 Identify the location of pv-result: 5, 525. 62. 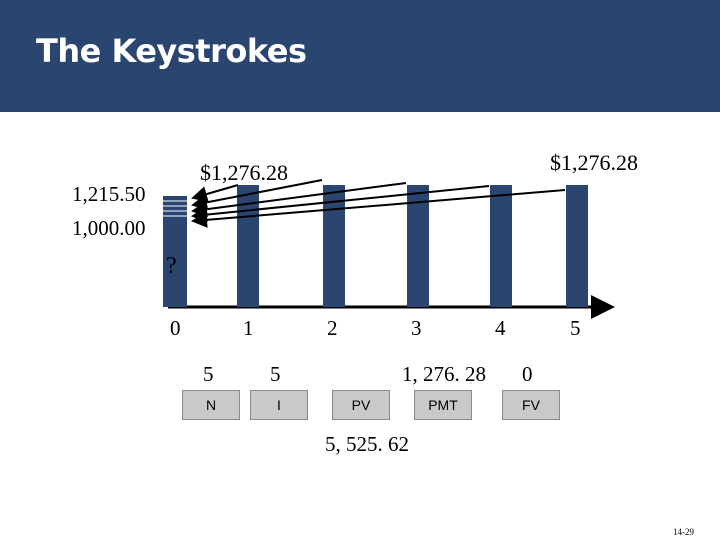
(367, 444).